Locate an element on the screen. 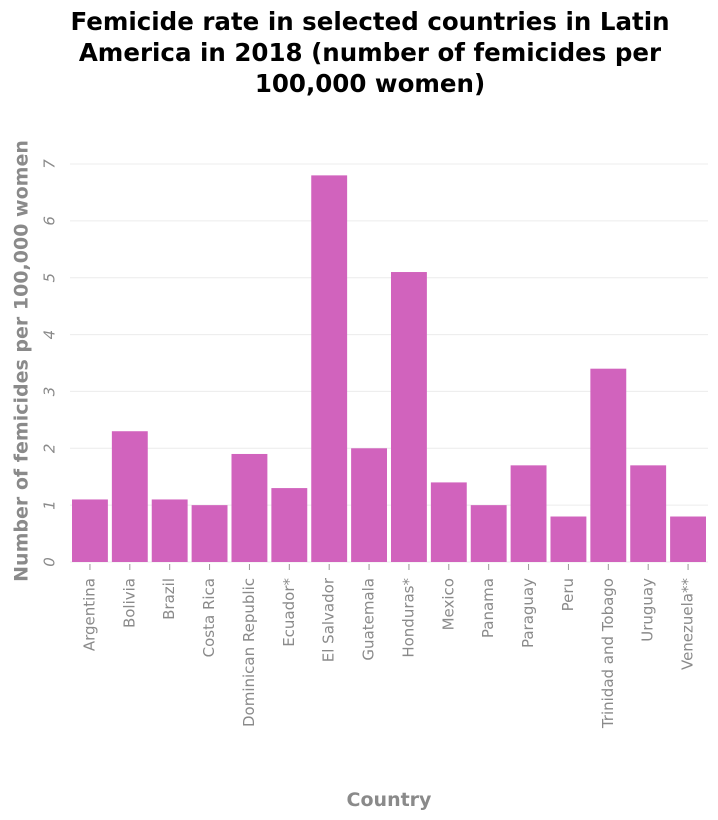  x-axis-title: Country is located at coordinates (390, 800).